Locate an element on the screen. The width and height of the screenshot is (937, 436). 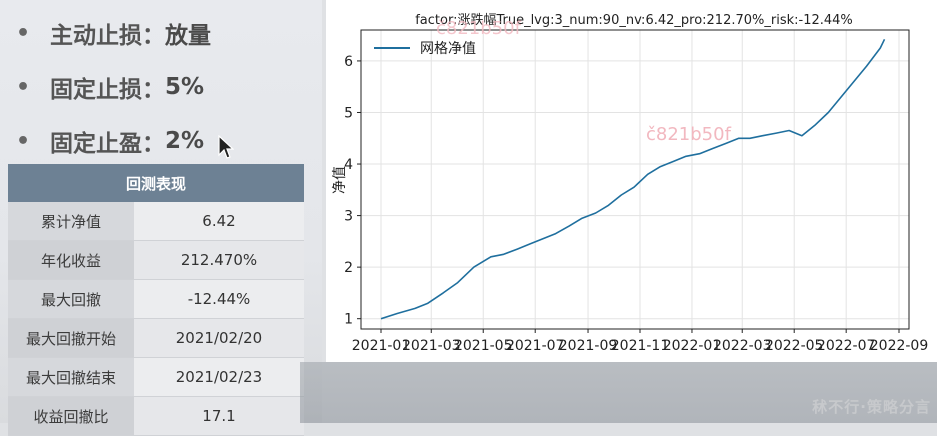
x-tick-label: 2021-03 is located at coordinates (431, 346).